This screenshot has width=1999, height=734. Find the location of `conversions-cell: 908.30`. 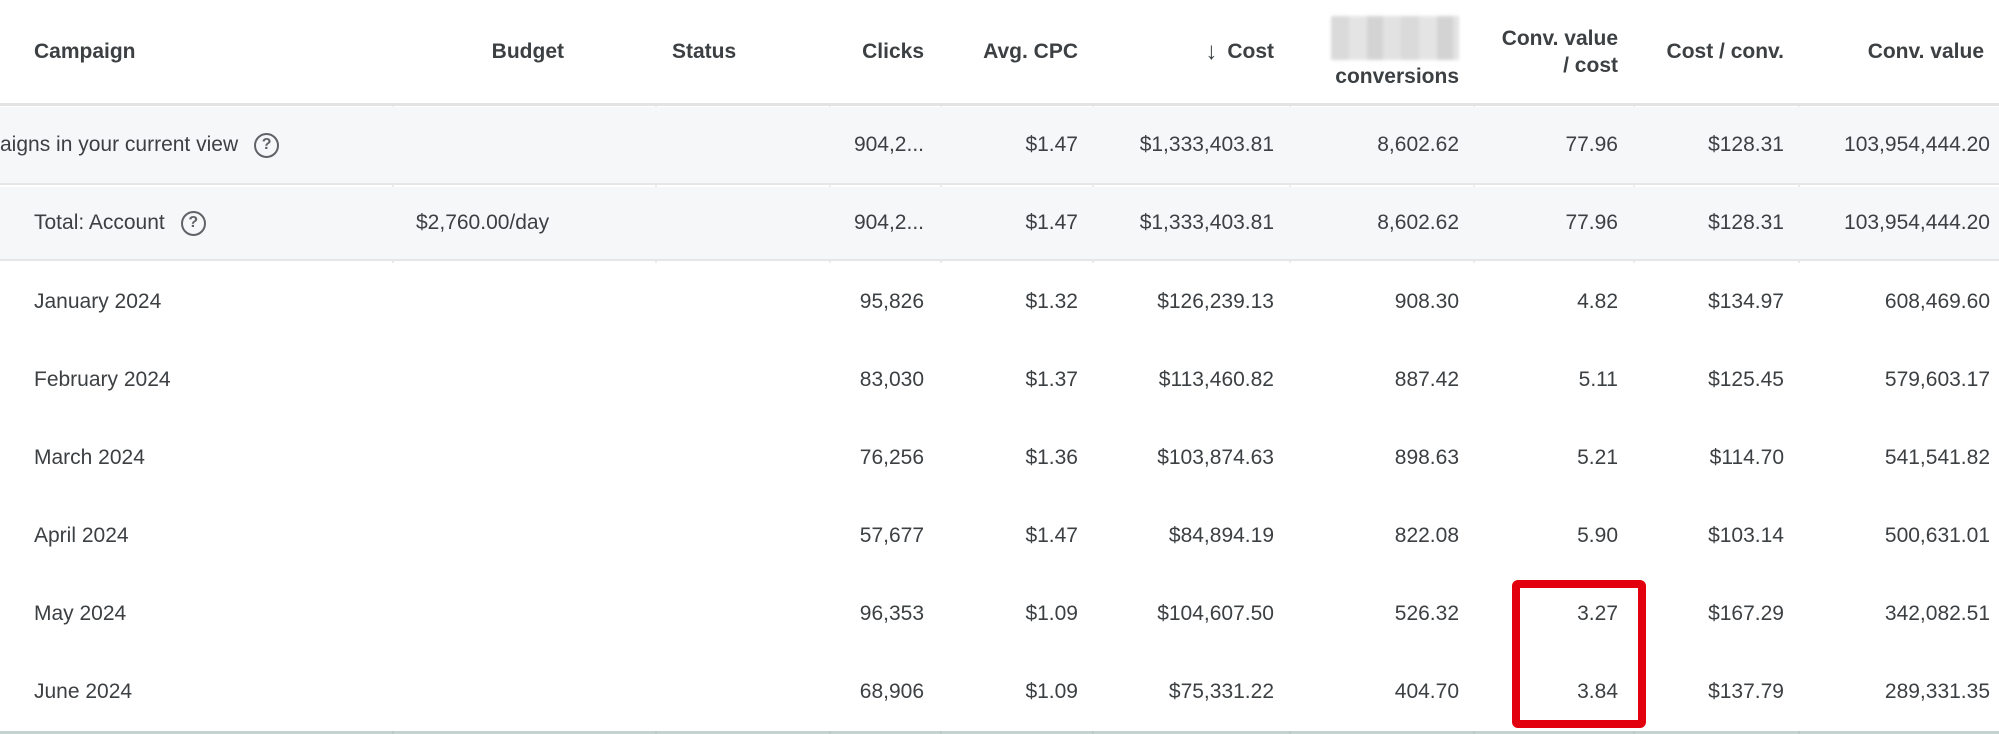

conversions-cell: 908.30 is located at coordinates (1426, 301).